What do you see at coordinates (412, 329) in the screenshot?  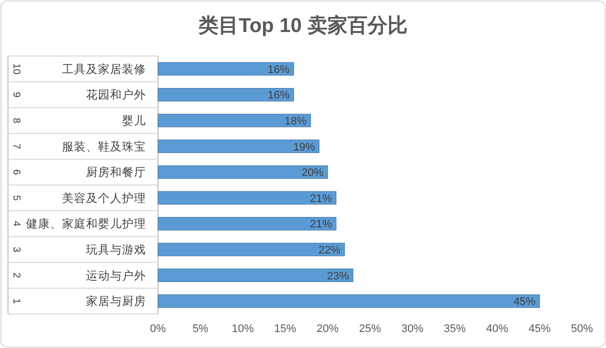 I see `x-tick-label: 30%` at bounding box center [412, 329].